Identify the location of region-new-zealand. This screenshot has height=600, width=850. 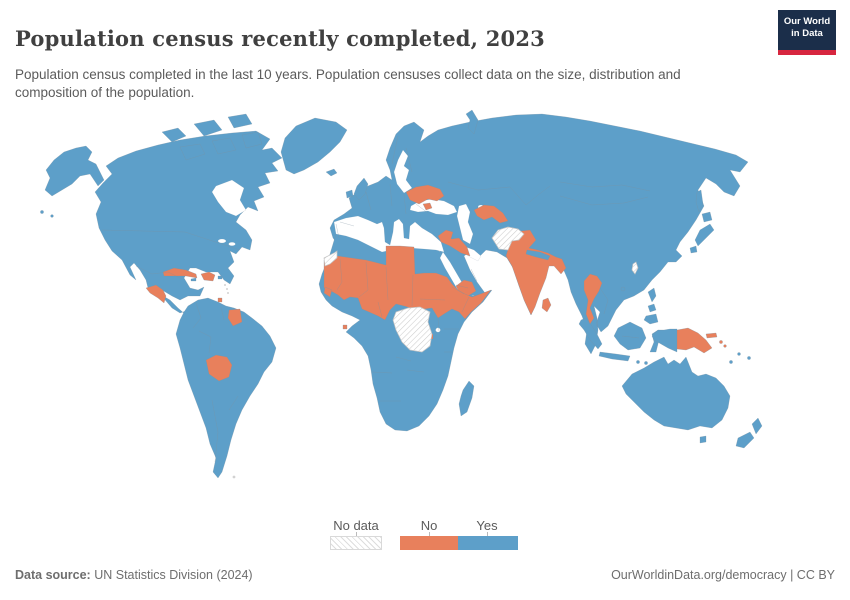
(749, 433).